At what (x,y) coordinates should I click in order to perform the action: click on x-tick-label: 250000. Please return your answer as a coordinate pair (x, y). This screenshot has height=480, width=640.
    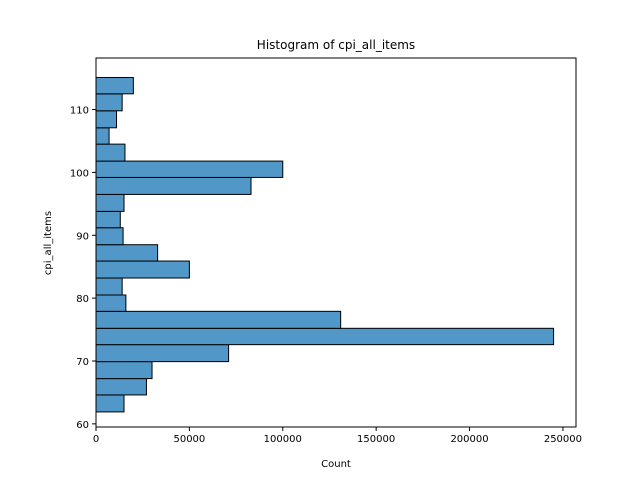
    Looking at the image, I should click on (563, 439).